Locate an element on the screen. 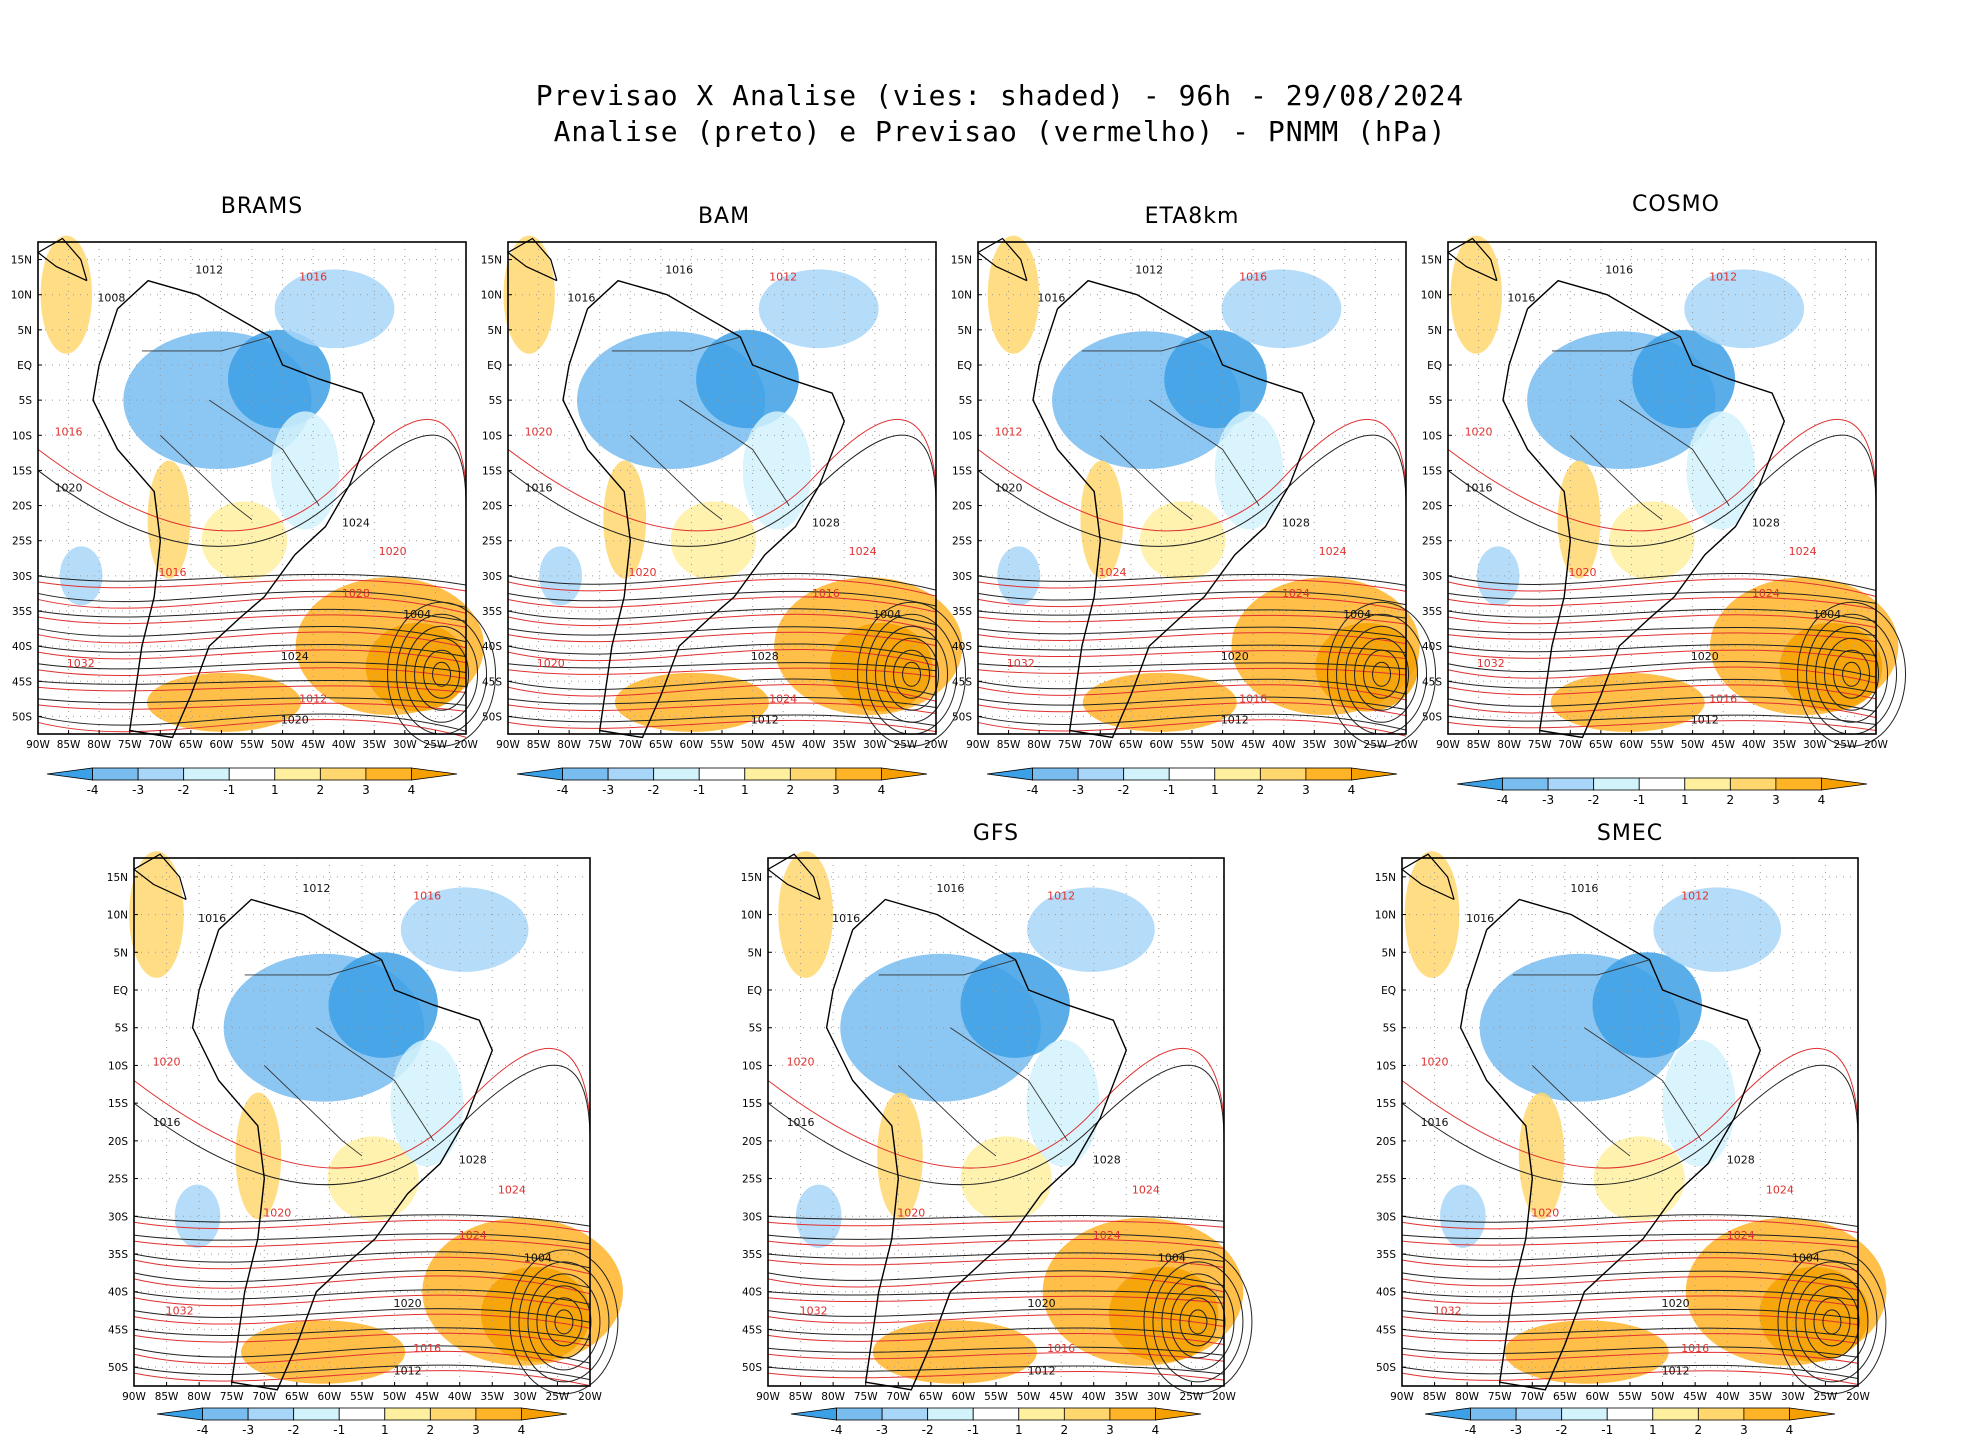  lon-tick-label: 75W is located at coordinates (600, 745).